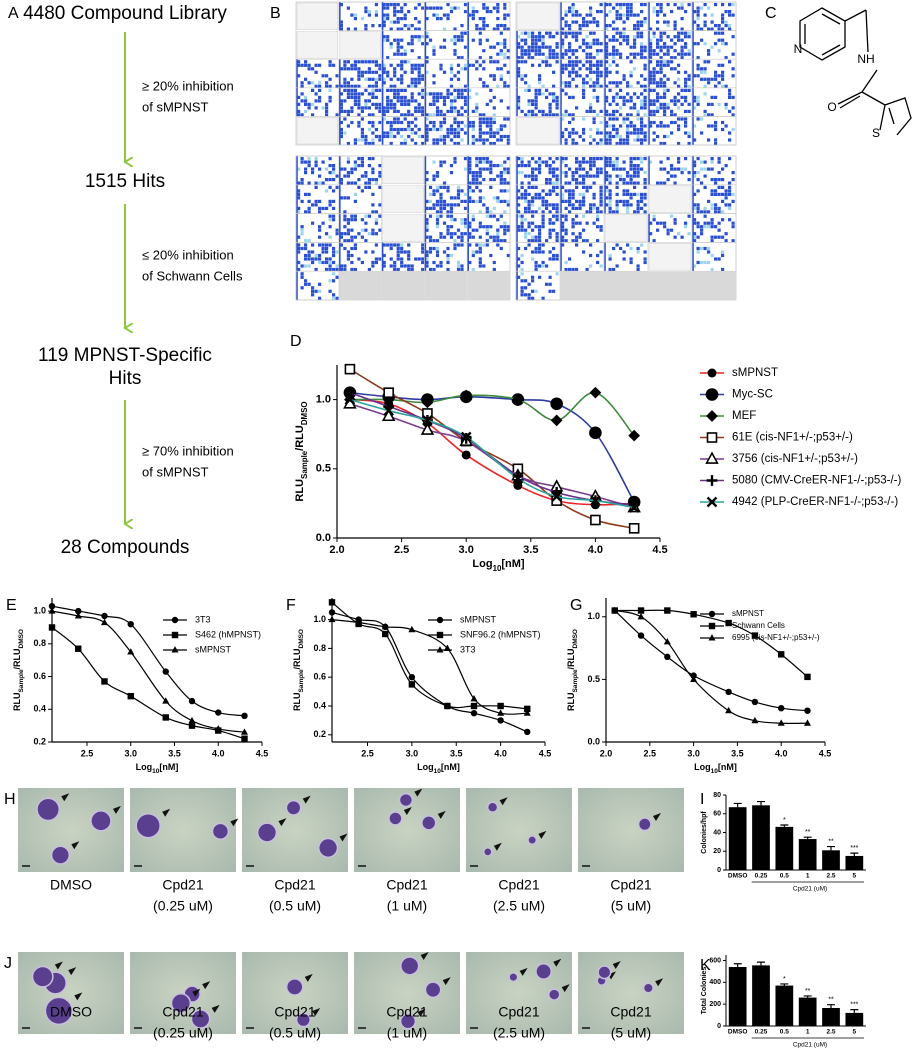 The height and width of the screenshot is (1050, 913). What do you see at coordinates (631, 906) in the screenshot?
I see `caption: (5 uM)` at bounding box center [631, 906].